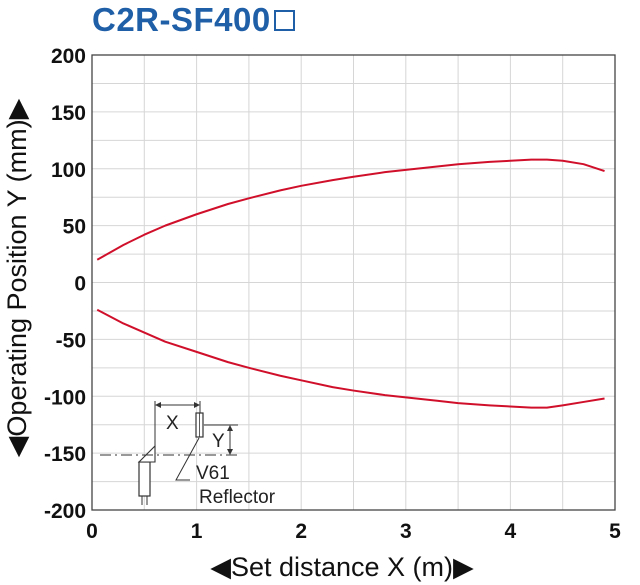 The image size is (640, 585). Describe the element at coordinates (71, 340) in the screenshot. I see `y-tick-label: -50` at that location.